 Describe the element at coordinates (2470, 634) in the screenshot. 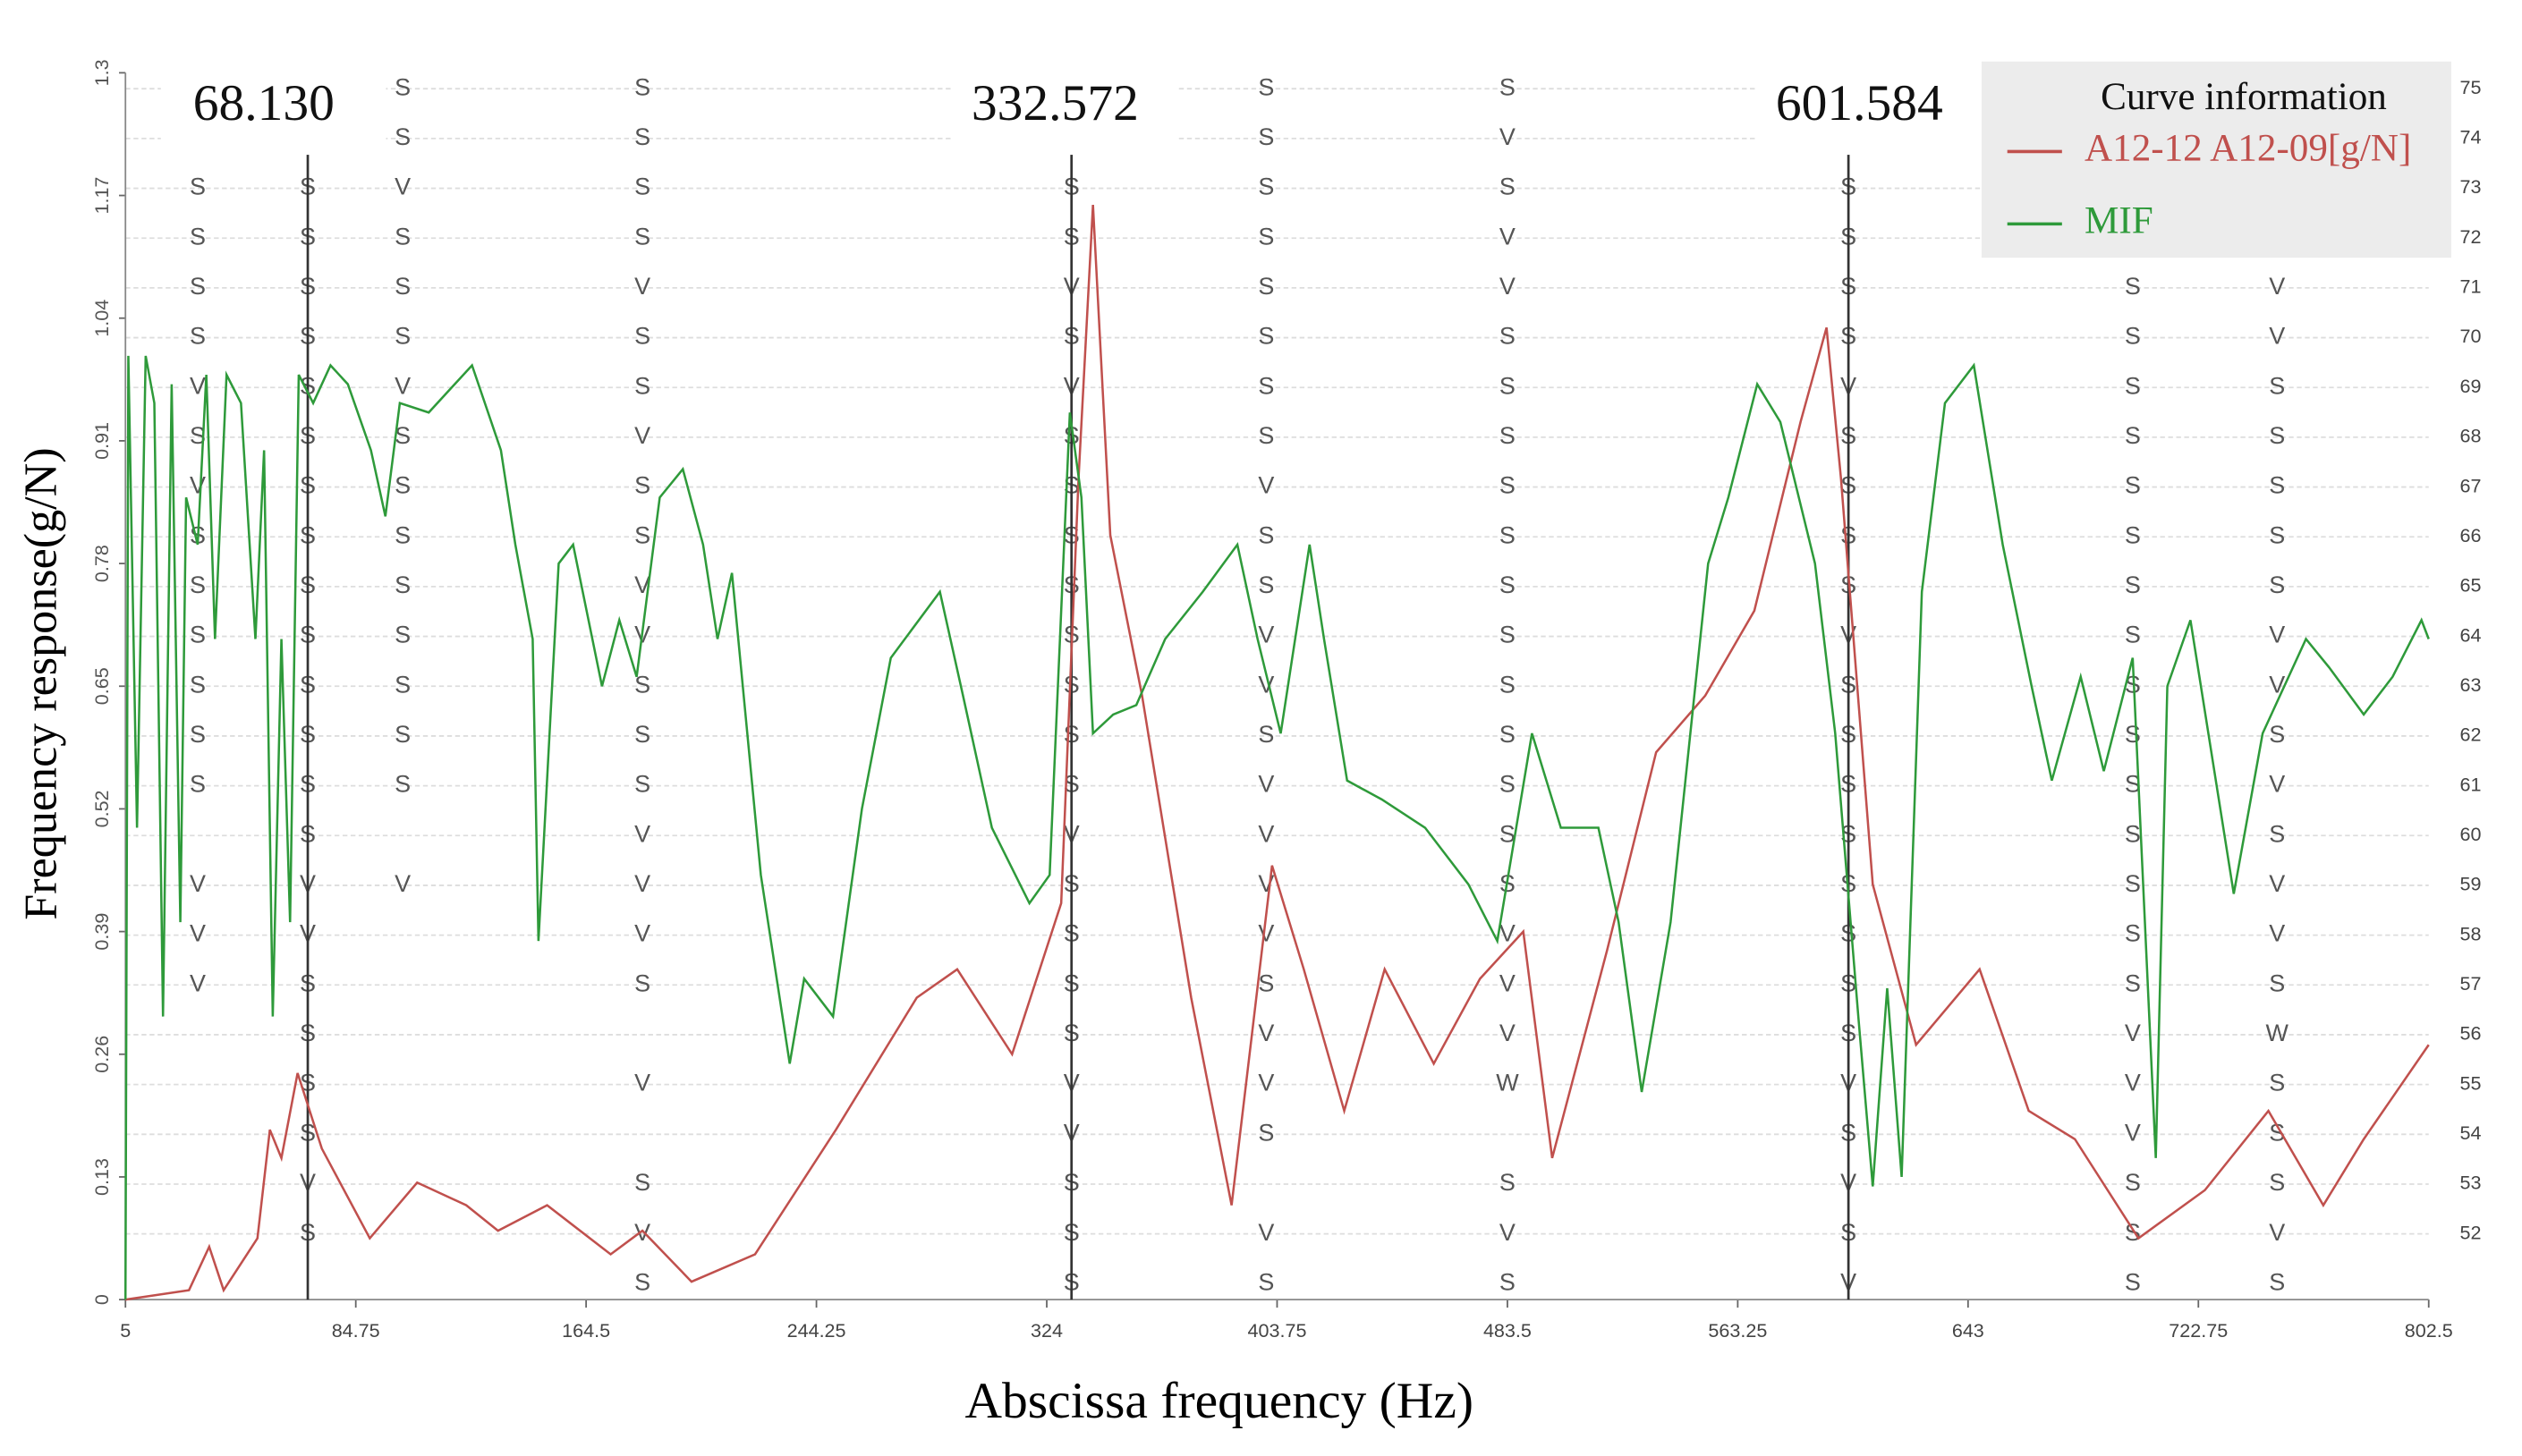

I see `y2-tick-label: 64` at that location.